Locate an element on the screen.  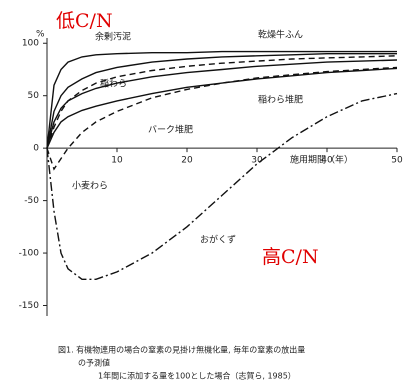
series-label: 稲わら堆肥 is located at coordinates (280, 100).